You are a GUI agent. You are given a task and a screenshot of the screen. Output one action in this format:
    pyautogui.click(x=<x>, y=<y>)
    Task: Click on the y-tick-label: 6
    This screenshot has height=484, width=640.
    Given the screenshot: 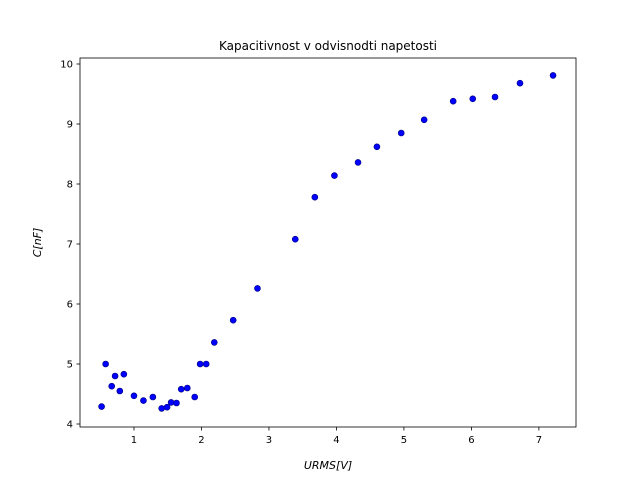 What is the action you would take?
    pyautogui.click(x=70, y=305)
    